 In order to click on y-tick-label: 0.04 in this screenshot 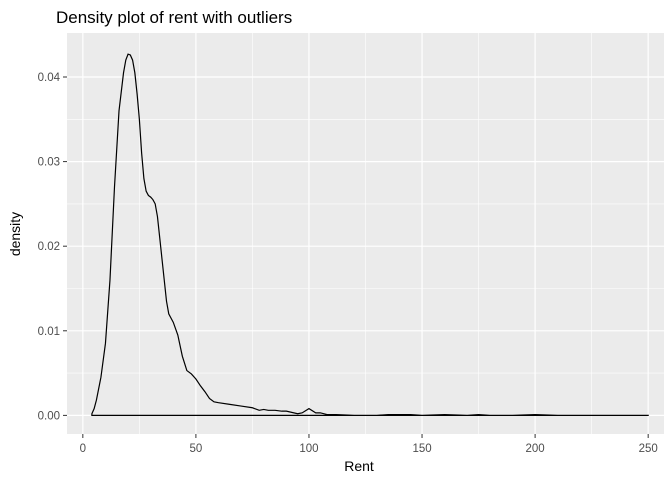, I will do `click(49, 78)`.